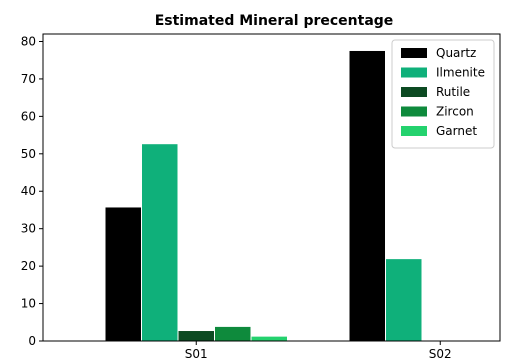 The height and width of the screenshot is (361, 505). What do you see at coordinates (367, 195) in the screenshot?
I see `bar-quartz-s02` at bounding box center [367, 195].